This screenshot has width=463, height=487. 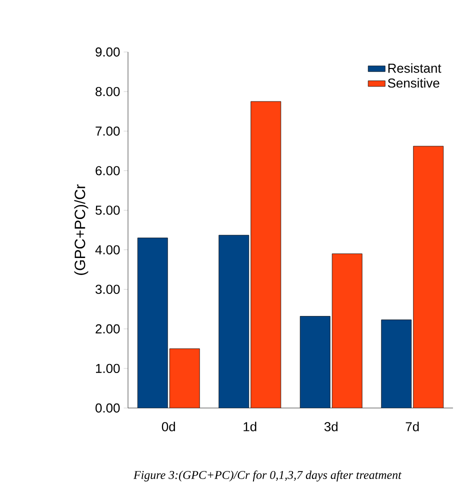 I want to click on y-tick-label: 1.00, so click(x=108, y=369).